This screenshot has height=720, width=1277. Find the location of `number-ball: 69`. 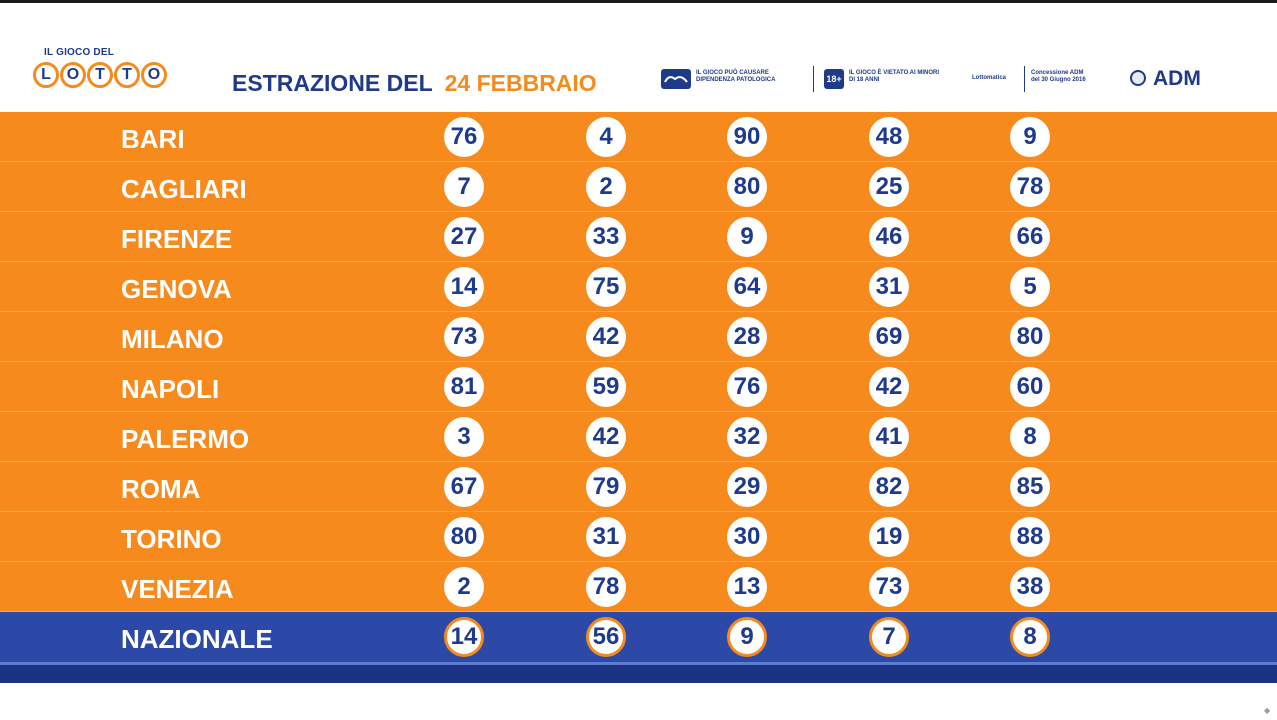

number-ball: 69 is located at coordinates (889, 337).